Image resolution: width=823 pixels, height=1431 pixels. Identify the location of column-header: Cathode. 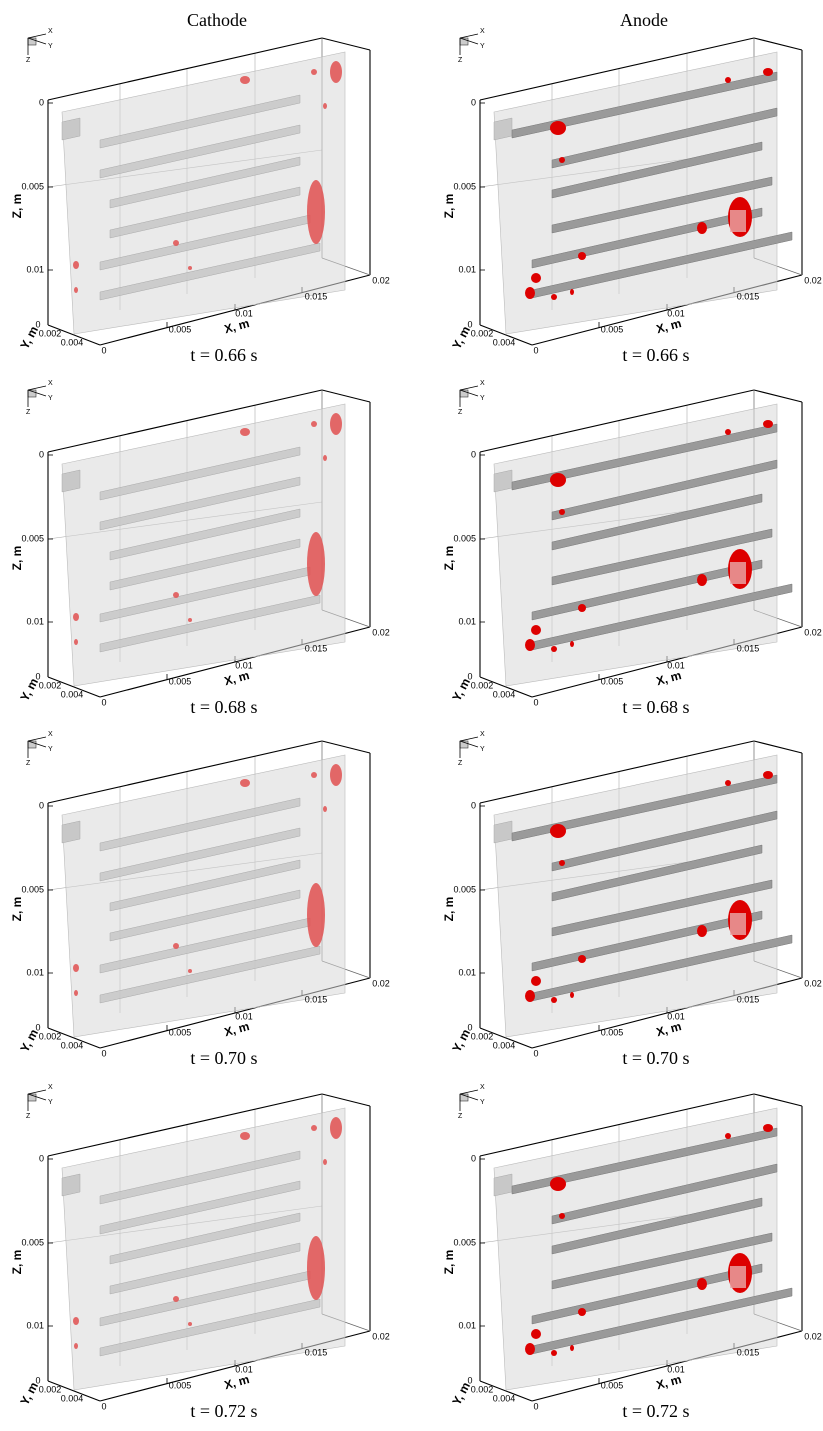
(217, 20).